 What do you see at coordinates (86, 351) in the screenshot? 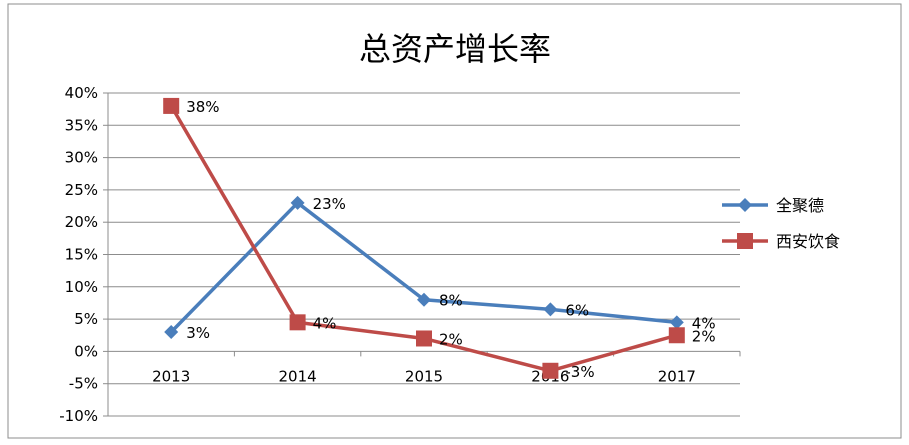
I see `y-tick-label: 0%` at bounding box center [86, 351].